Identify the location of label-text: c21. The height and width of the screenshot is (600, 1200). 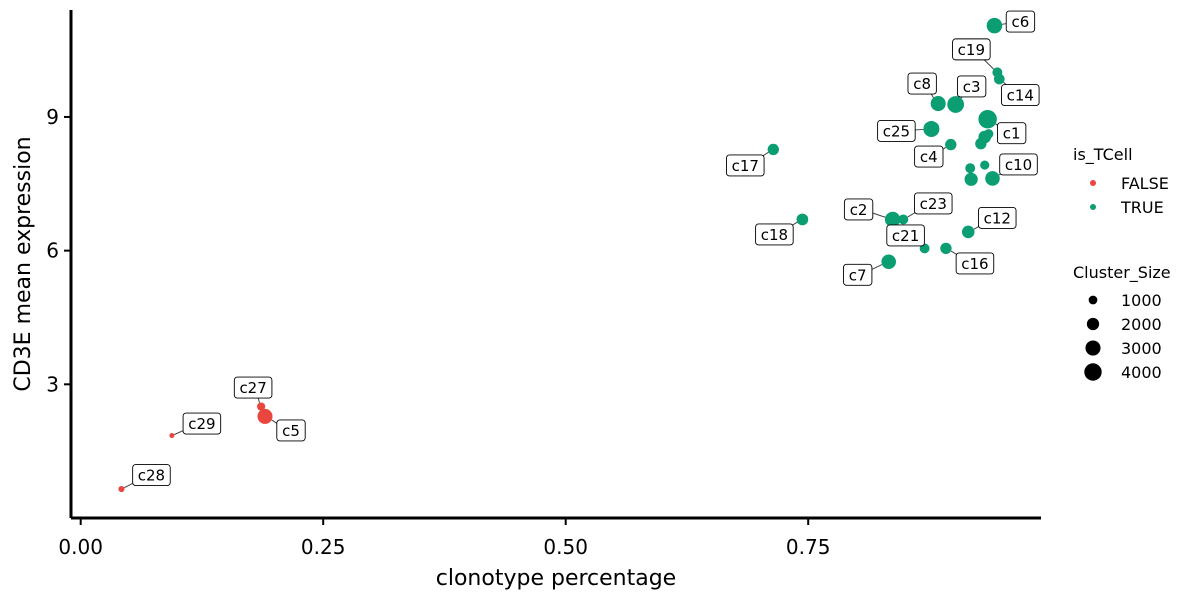
(905, 236).